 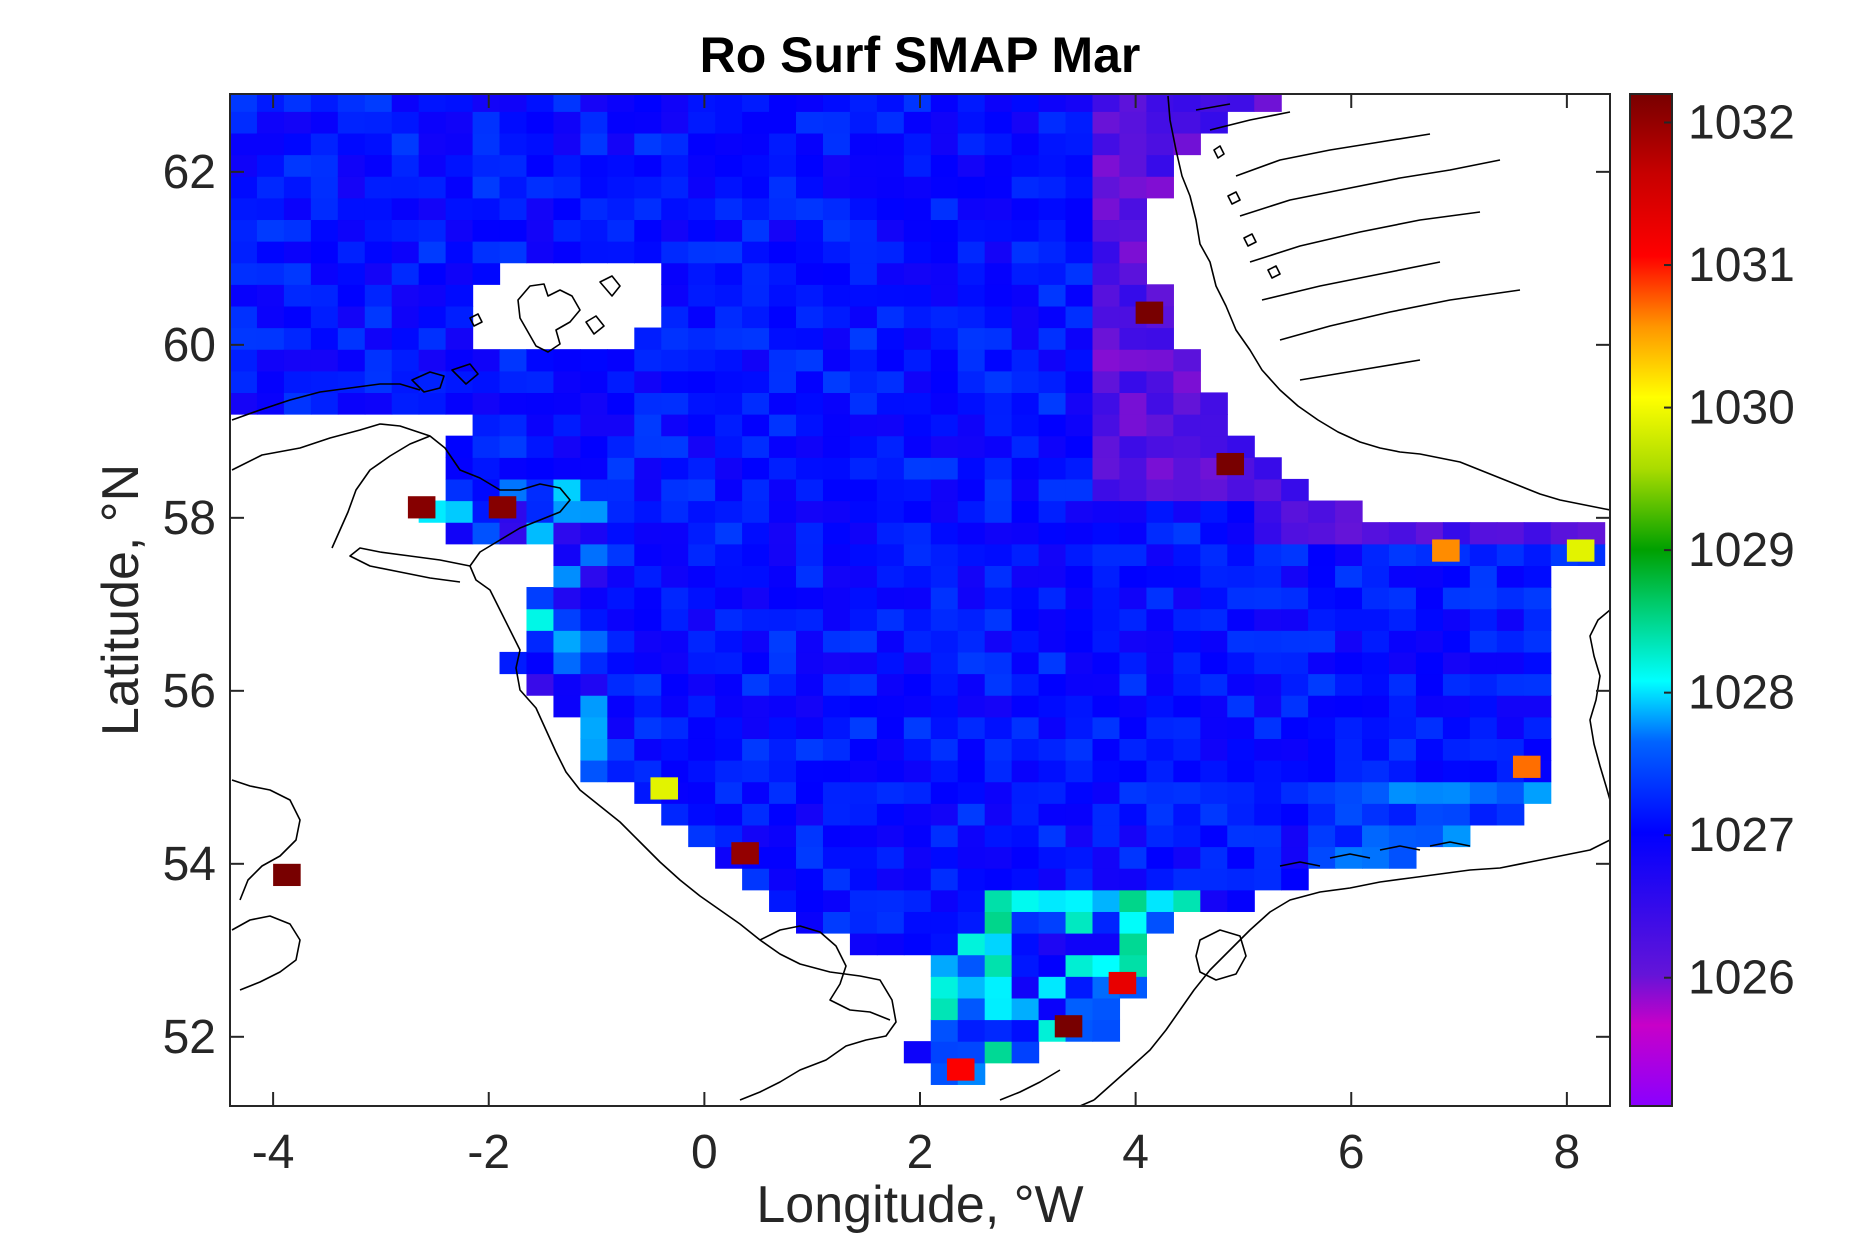 I want to click on colorbar-tick-label: 1028, so click(x=1741, y=693).